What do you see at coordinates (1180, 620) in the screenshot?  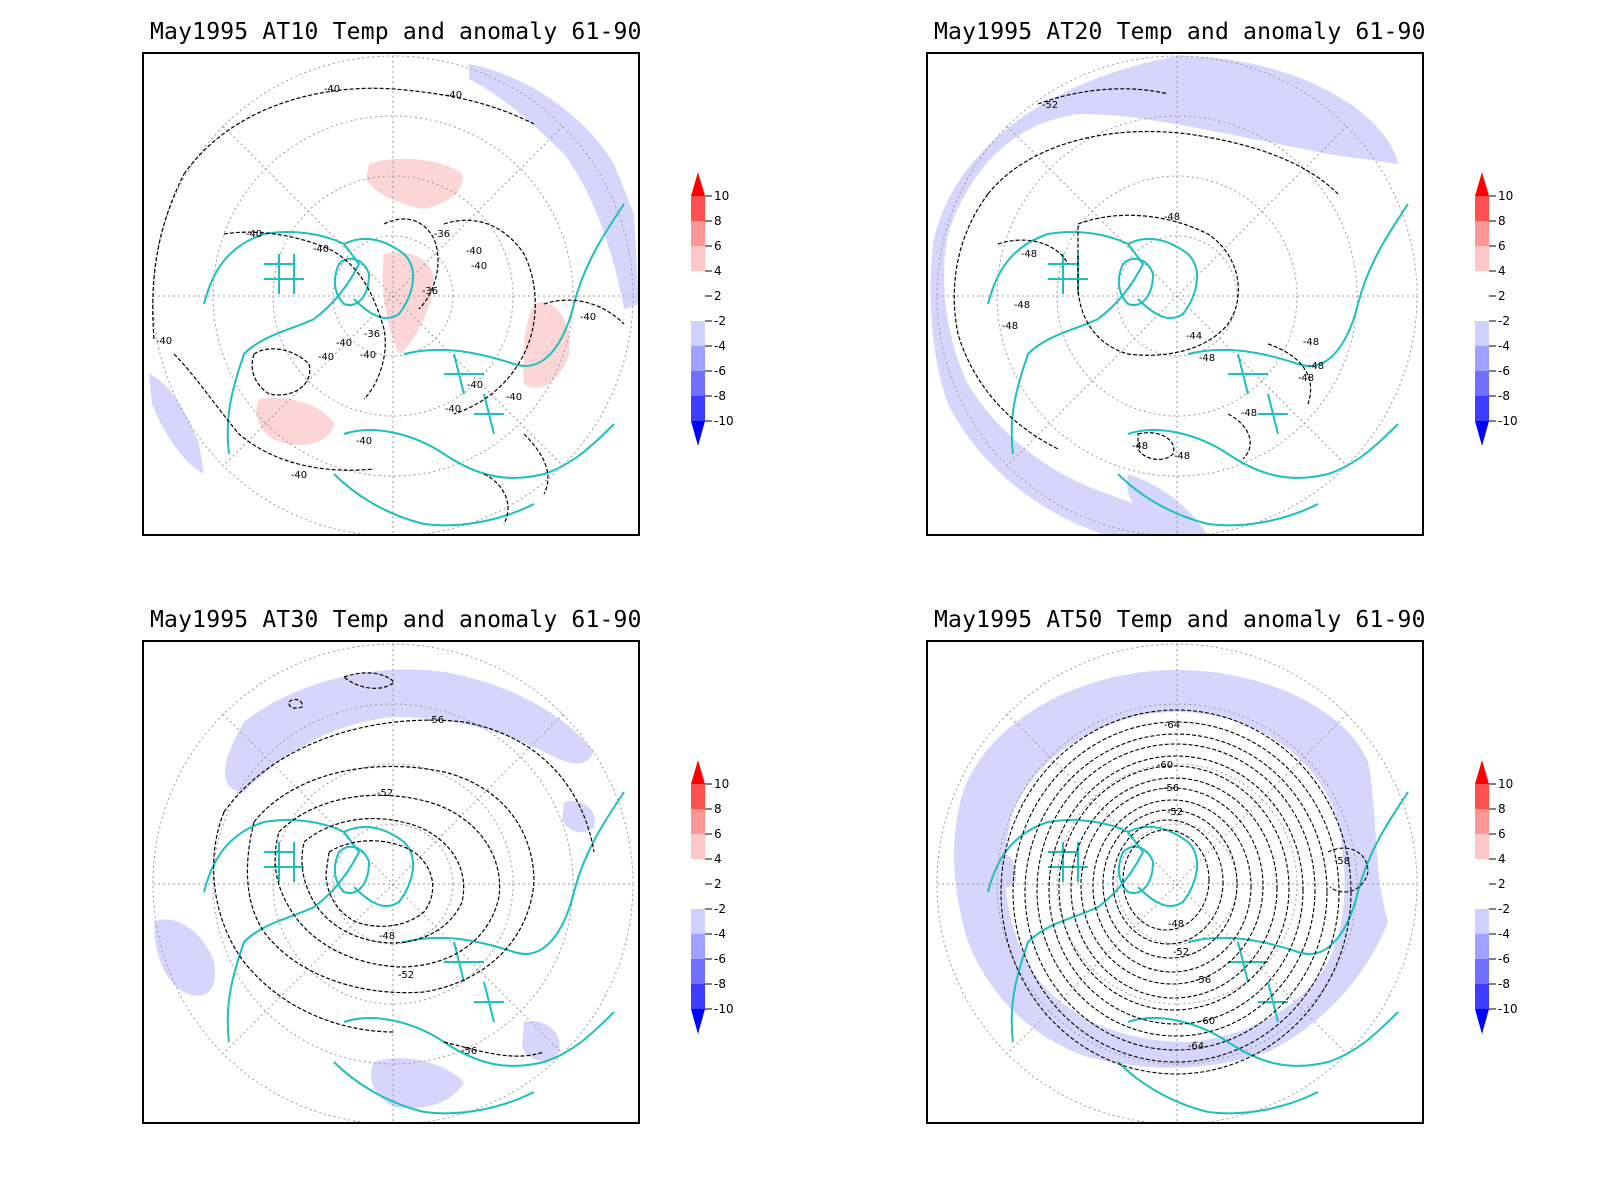 I see `panel-title-at50: May1995 AT50 Temp and anomaly 61-90` at bounding box center [1180, 620].